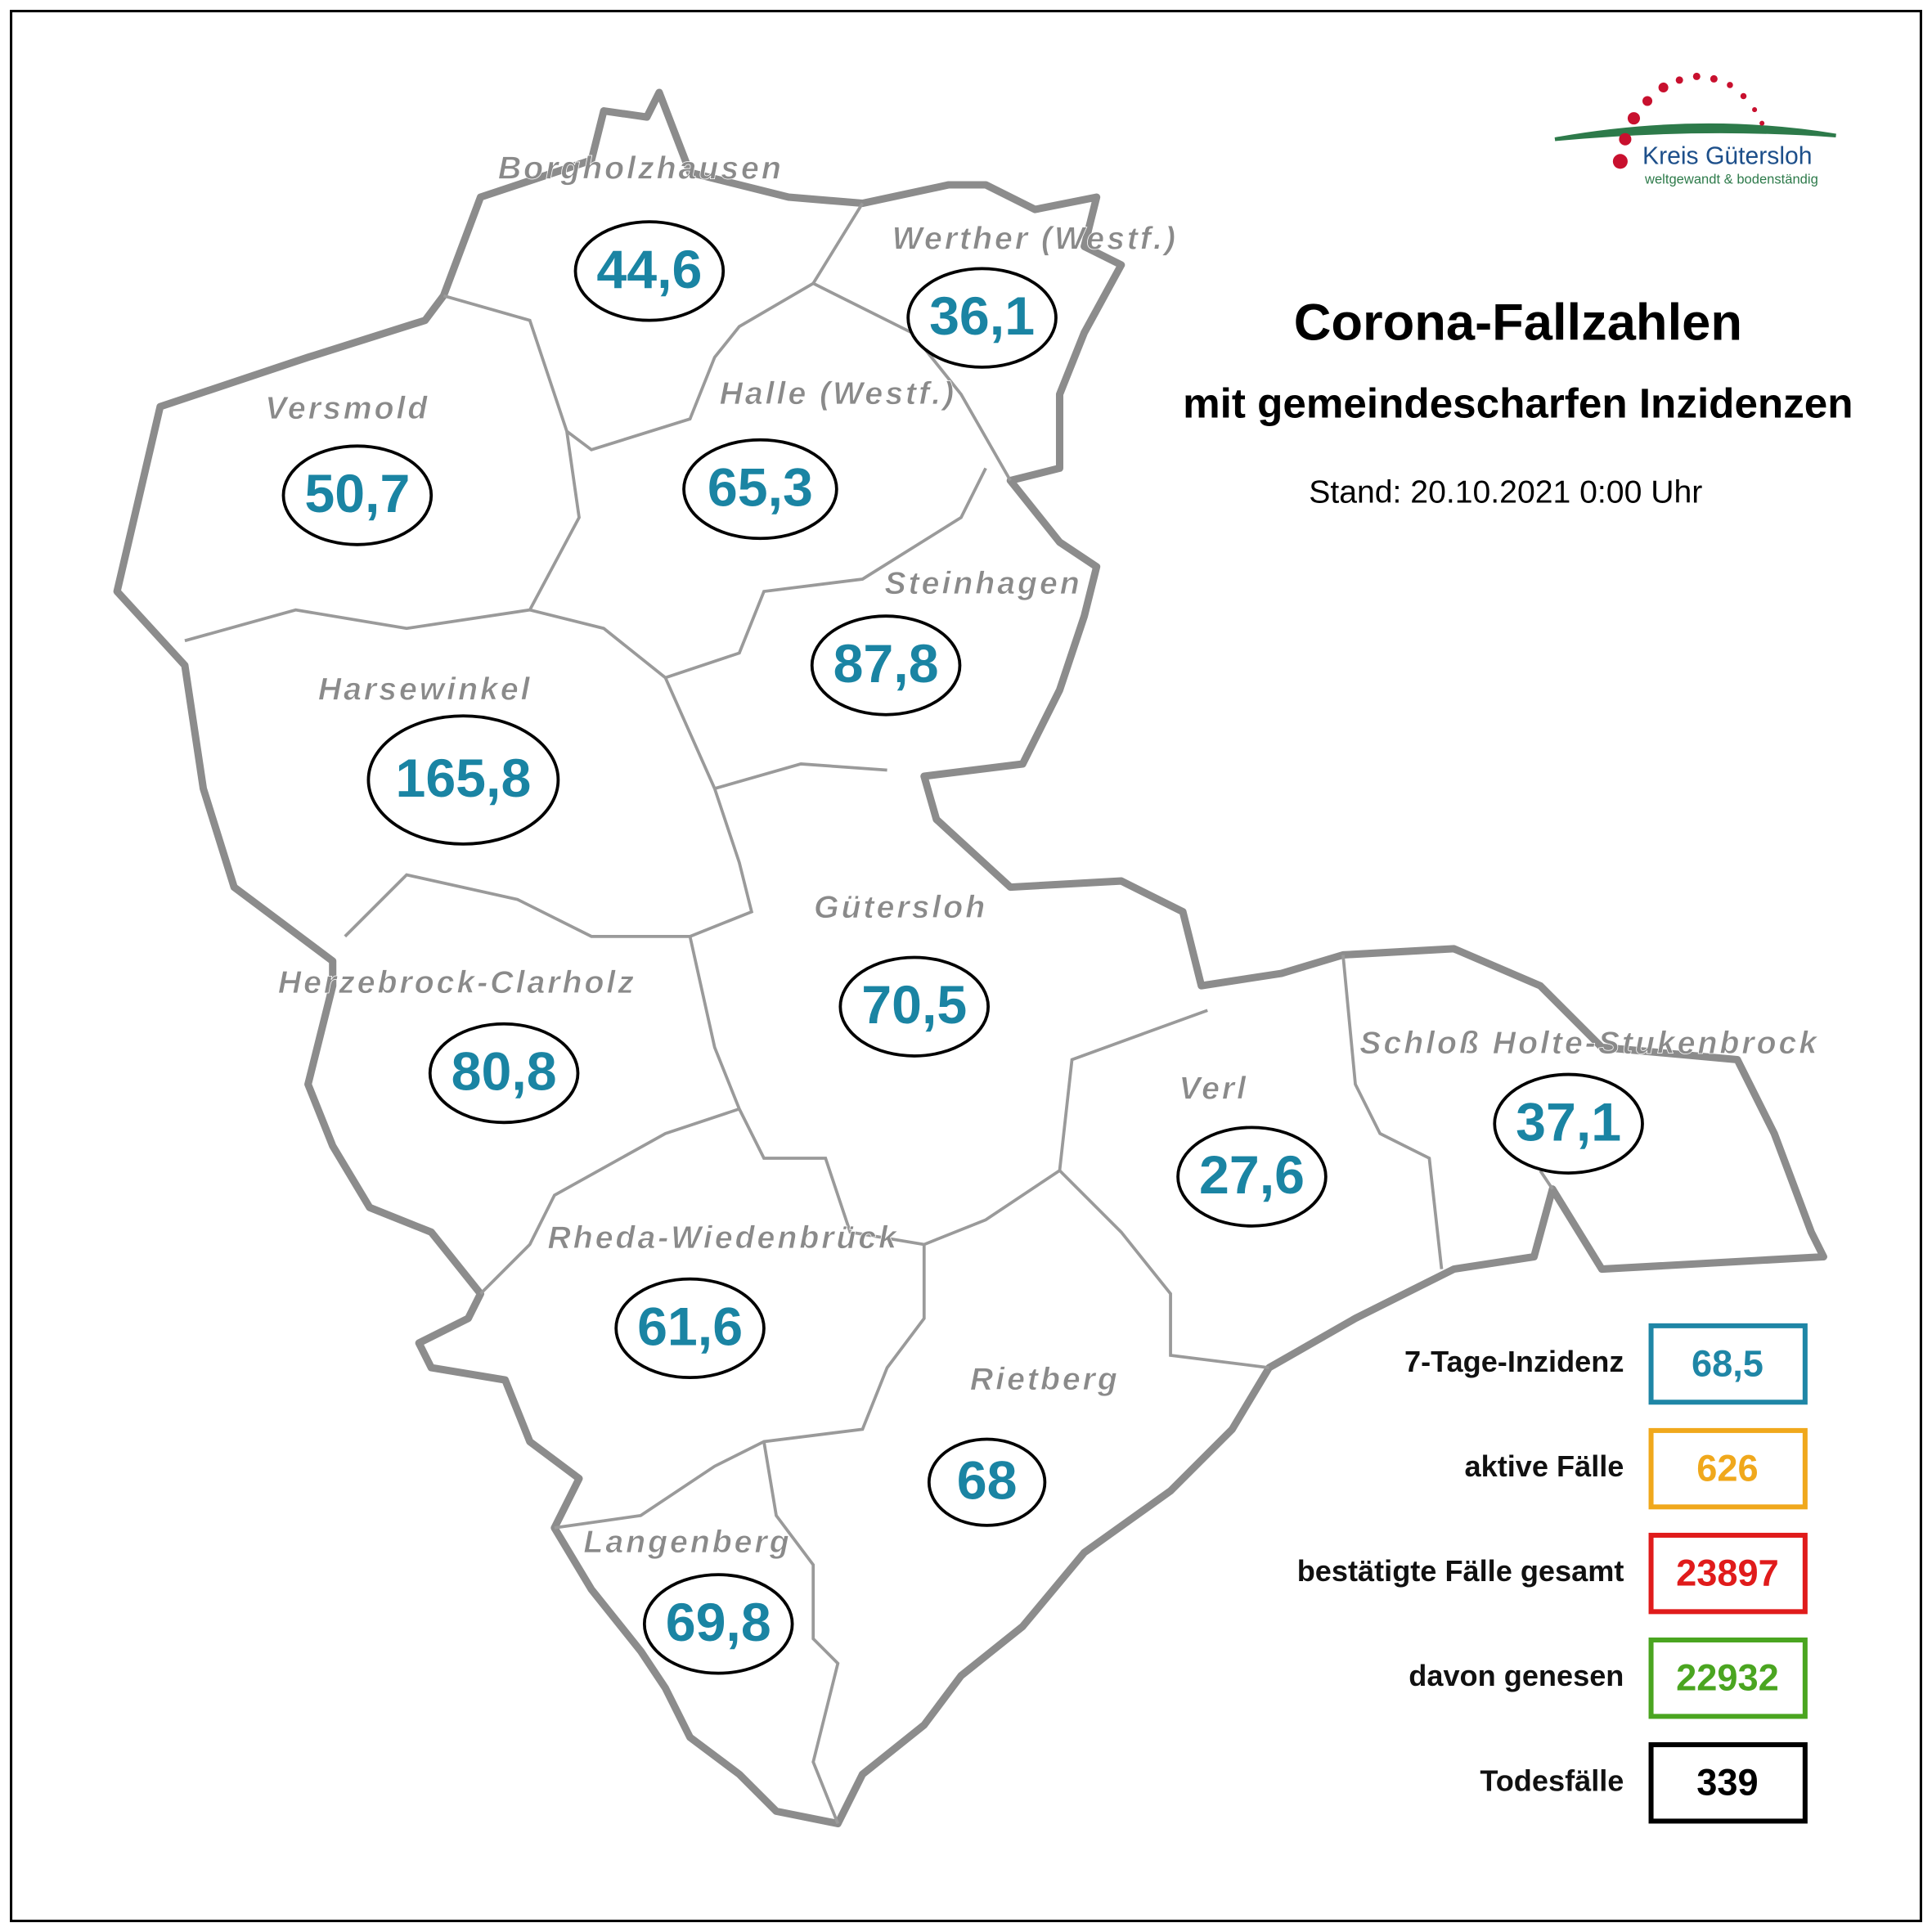 This screenshot has width=1932, height=1932. I want to click on municipality-name: Rietberg, so click(1045, 1380).